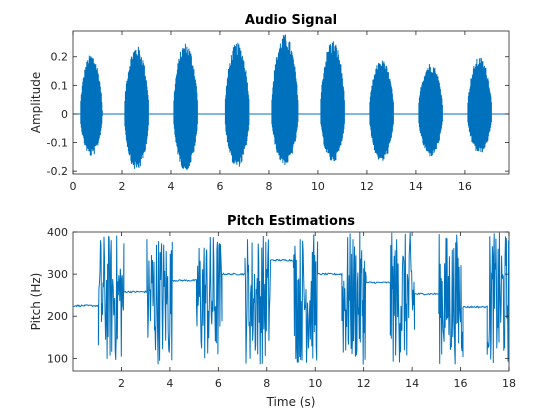  What do you see at coordinates (57, 358) in the screenshot?
I see `pitch-estimations-ytick-label: 100` at bounding box center [57, 358].